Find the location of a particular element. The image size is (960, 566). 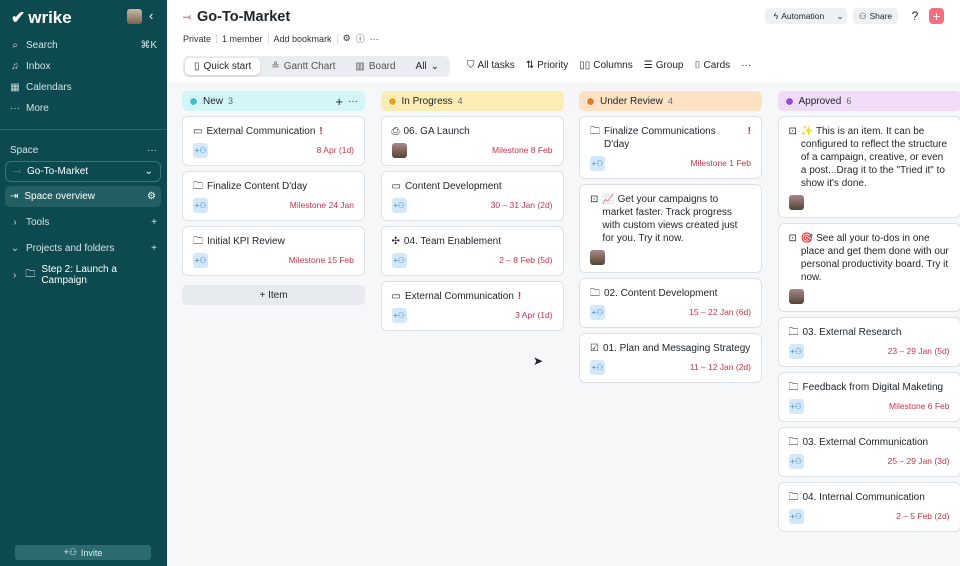

help-button: ? is located at coordinates (915, 16).